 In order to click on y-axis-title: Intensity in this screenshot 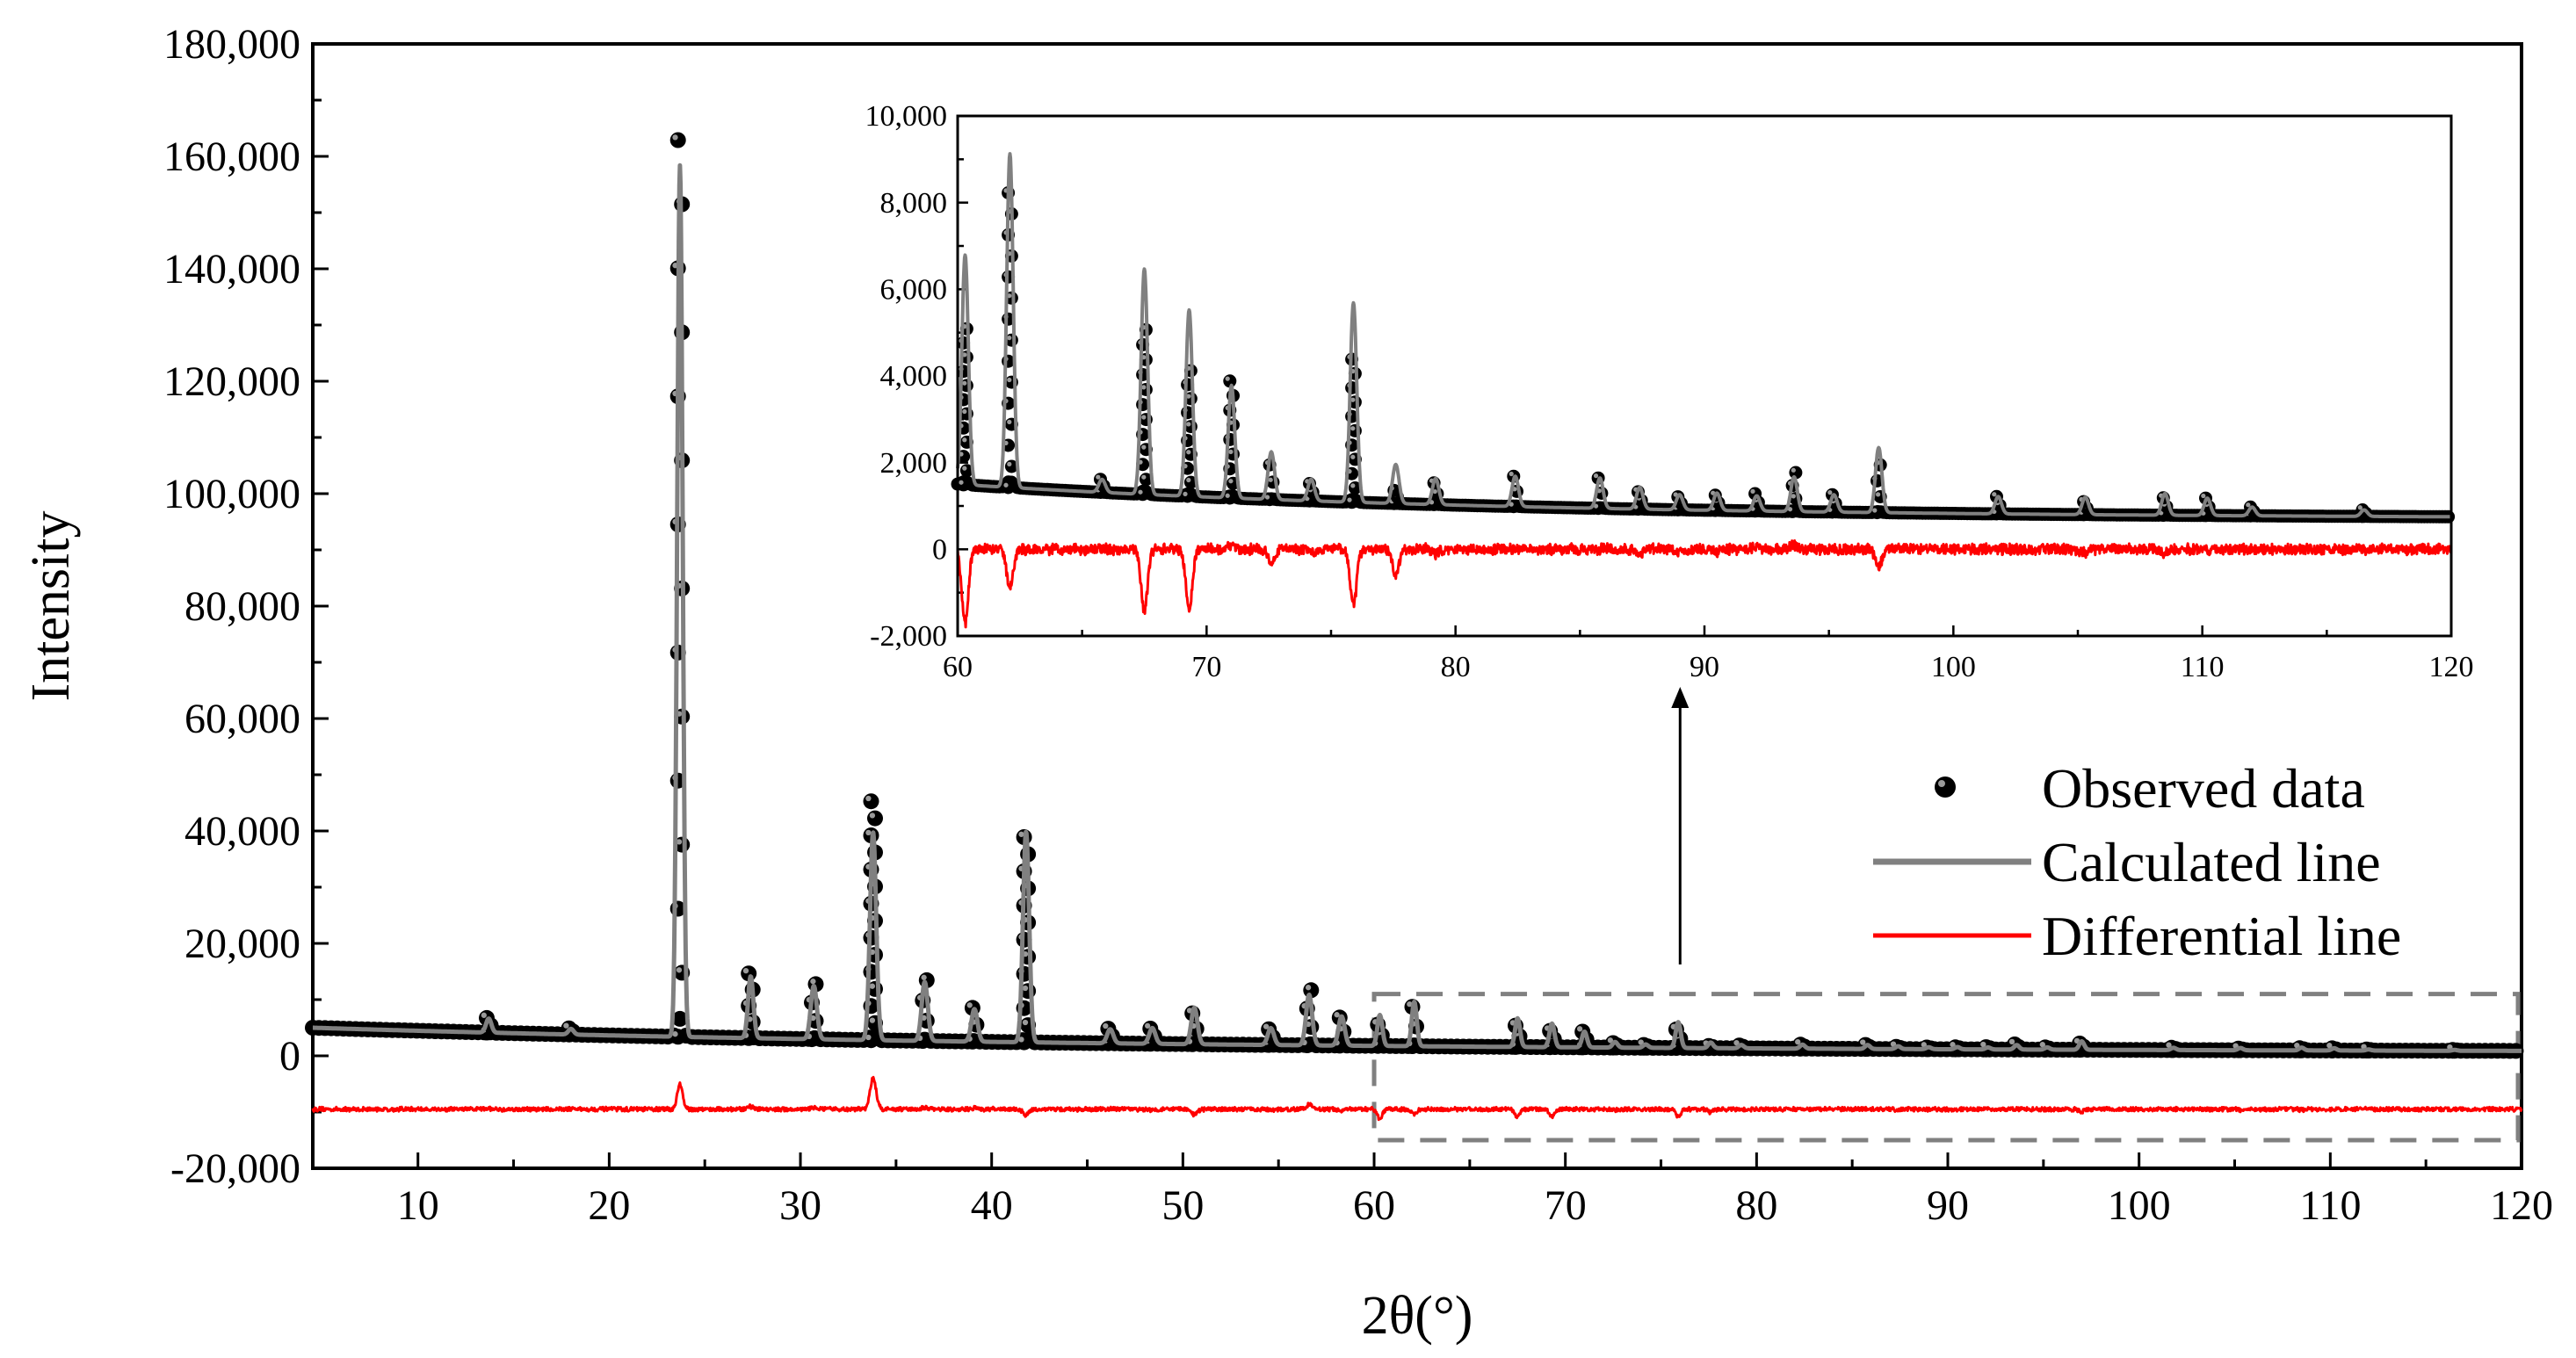, I will do `click(51, 606)`.